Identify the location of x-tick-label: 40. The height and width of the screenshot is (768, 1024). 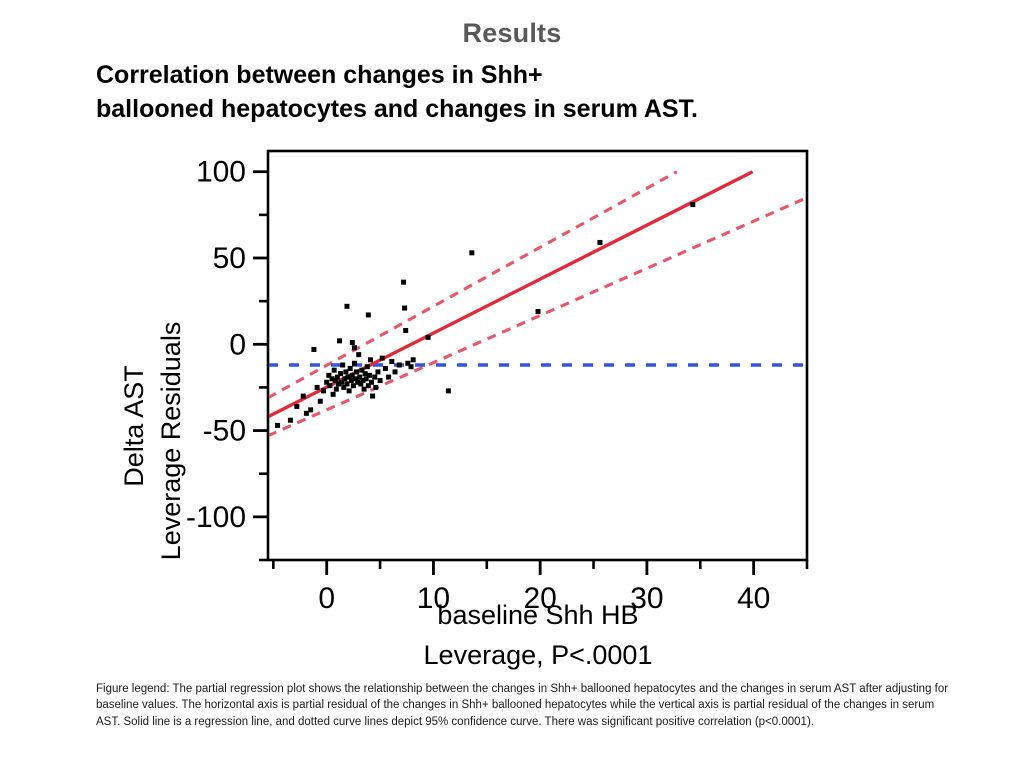
(753, 598).